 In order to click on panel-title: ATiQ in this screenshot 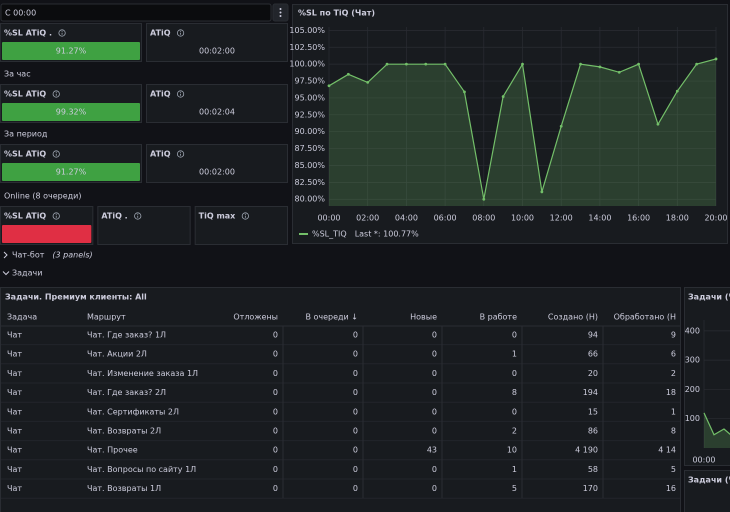, I will do `click(160, 154)`.